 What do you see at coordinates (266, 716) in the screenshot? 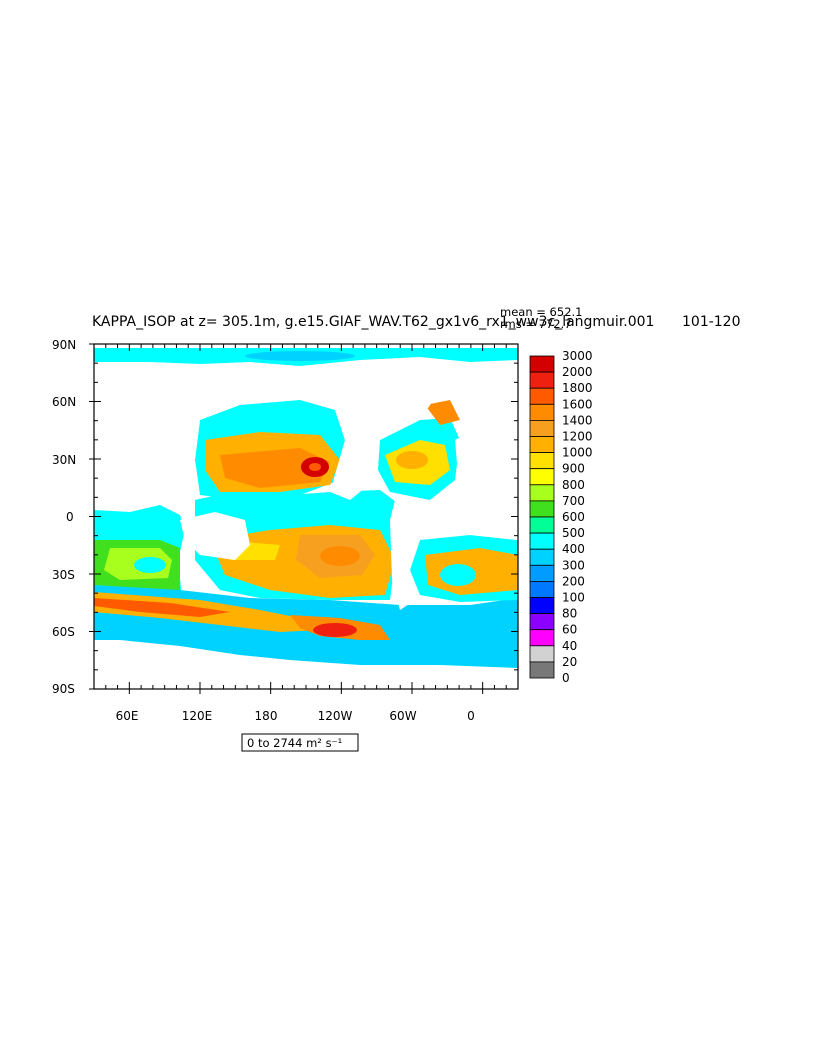
I see `lon-label: 180` at bounding box center [266, 716].